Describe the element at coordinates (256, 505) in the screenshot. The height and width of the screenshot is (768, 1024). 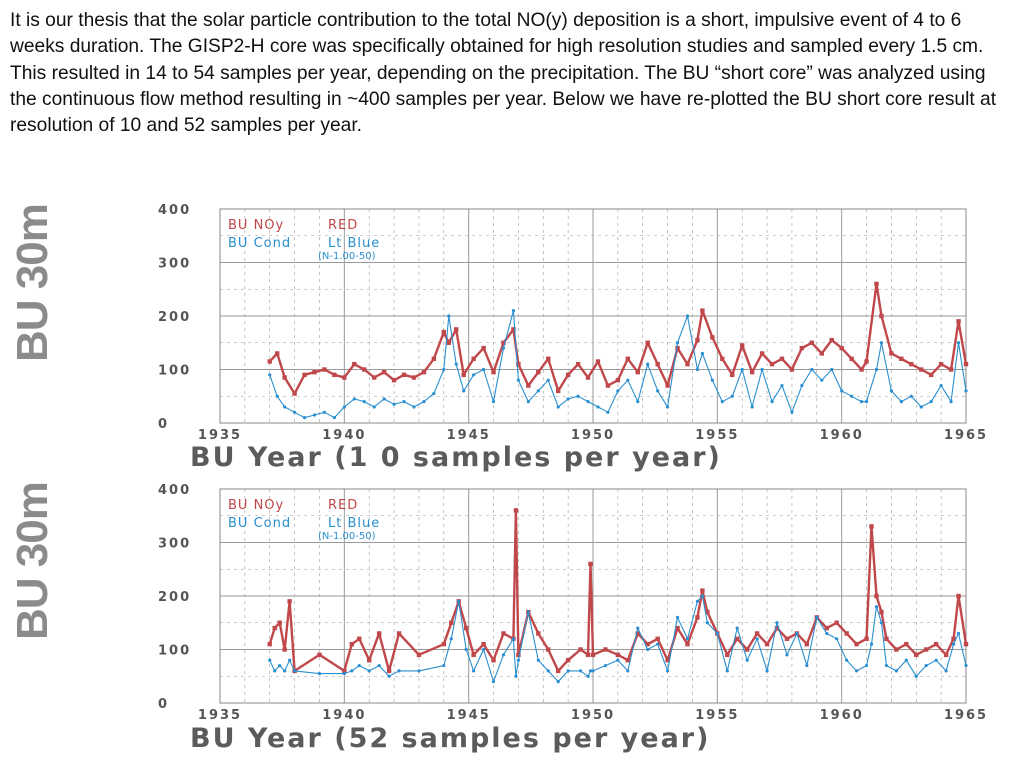
I see `legend-noy-label: BU NOy` at that location.